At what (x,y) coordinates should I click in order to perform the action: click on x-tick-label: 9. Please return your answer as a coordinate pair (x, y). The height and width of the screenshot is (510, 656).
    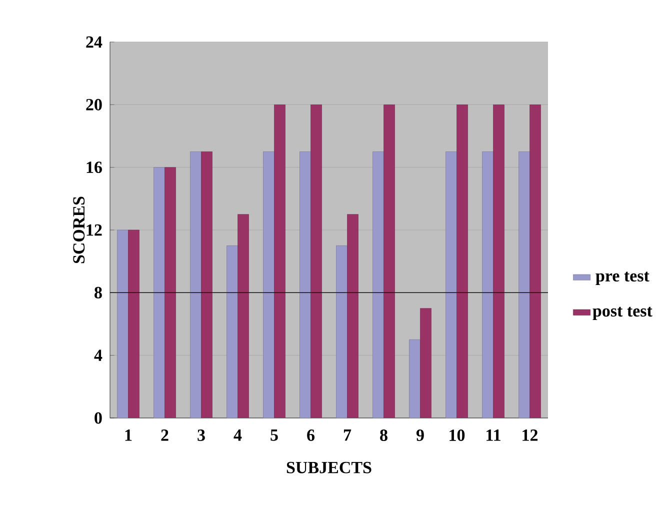
    Looking at the image, I should click on (420, 435).